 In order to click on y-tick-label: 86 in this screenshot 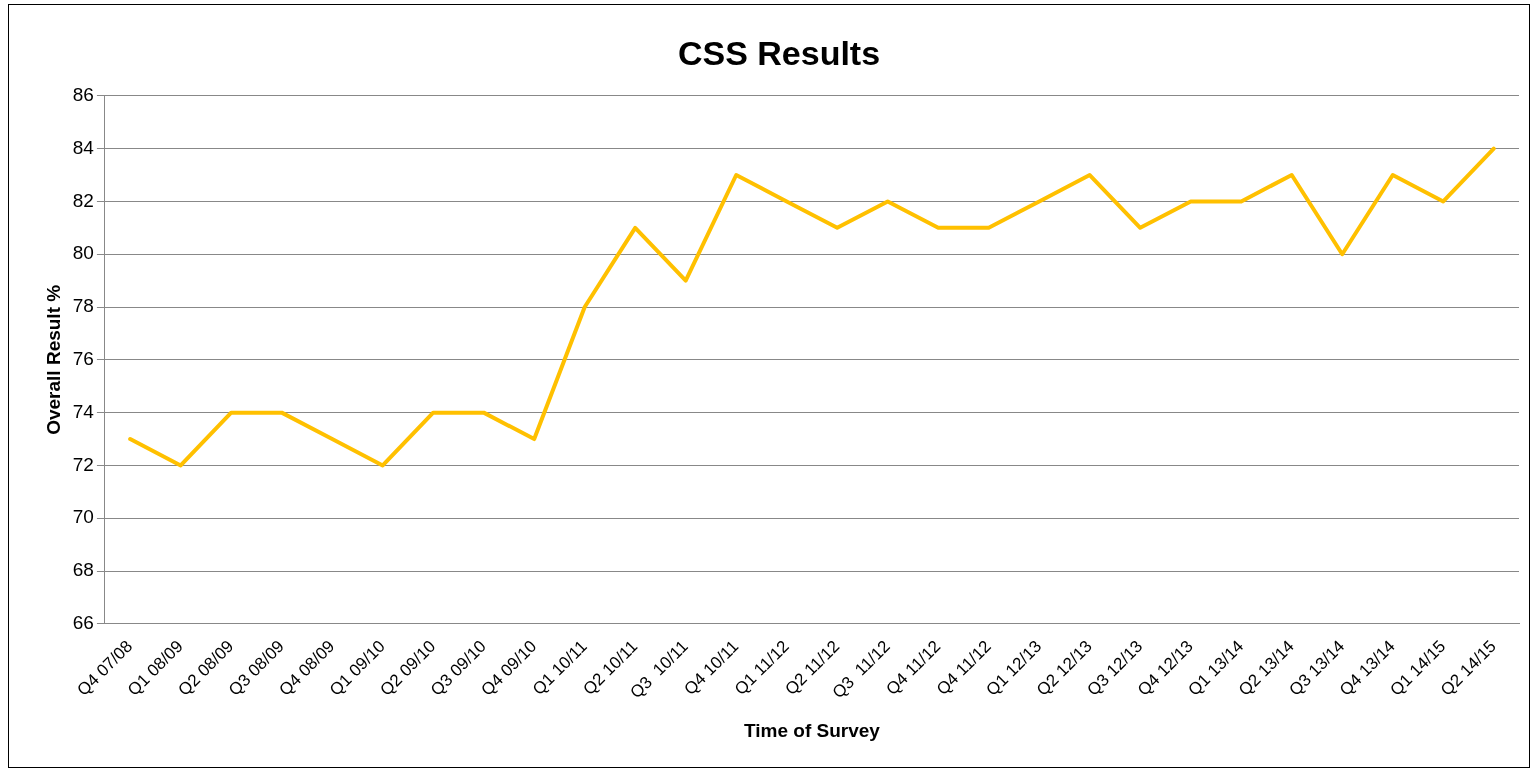, I will do `click(83, 95)`.